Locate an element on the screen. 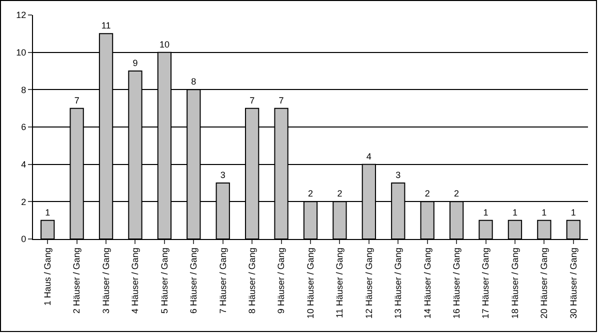  x-tick-label: 10 Häuser / Gang is located at coordinates (310, 283).